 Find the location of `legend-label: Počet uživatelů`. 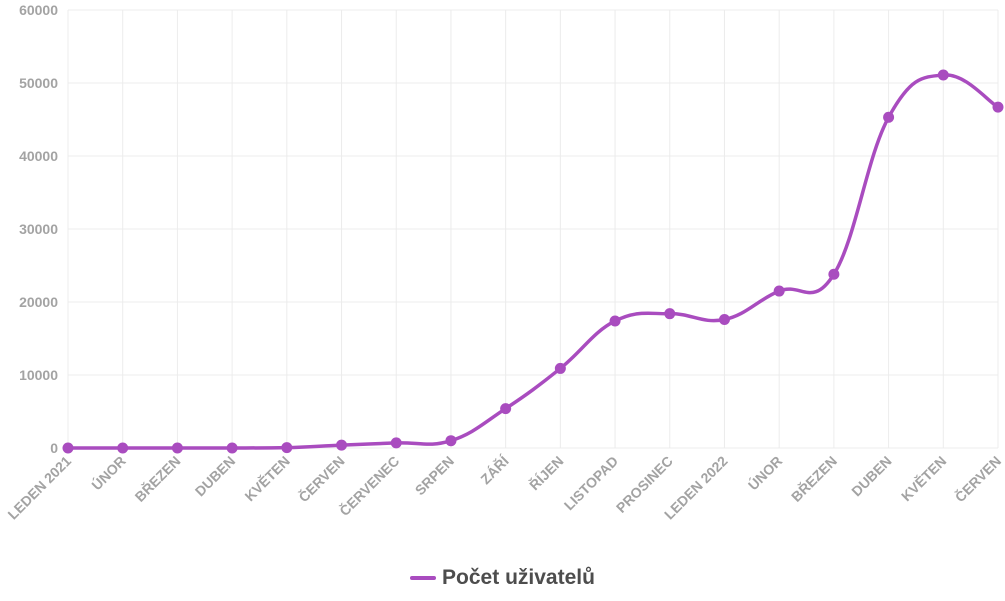

legend-label: Počet uživatelů is located at coordinates (518, 577).